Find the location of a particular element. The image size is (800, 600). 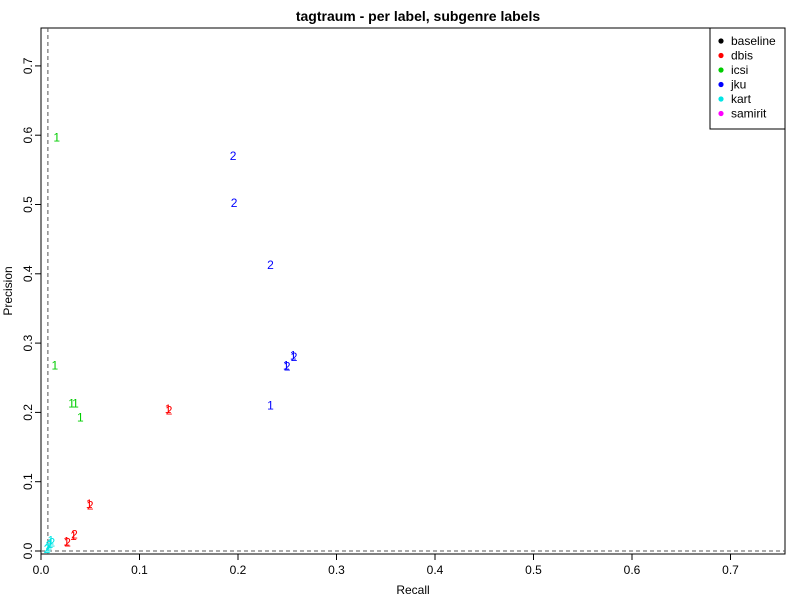

legend-label-dbis: dbis is located at coordinates (742, 56).